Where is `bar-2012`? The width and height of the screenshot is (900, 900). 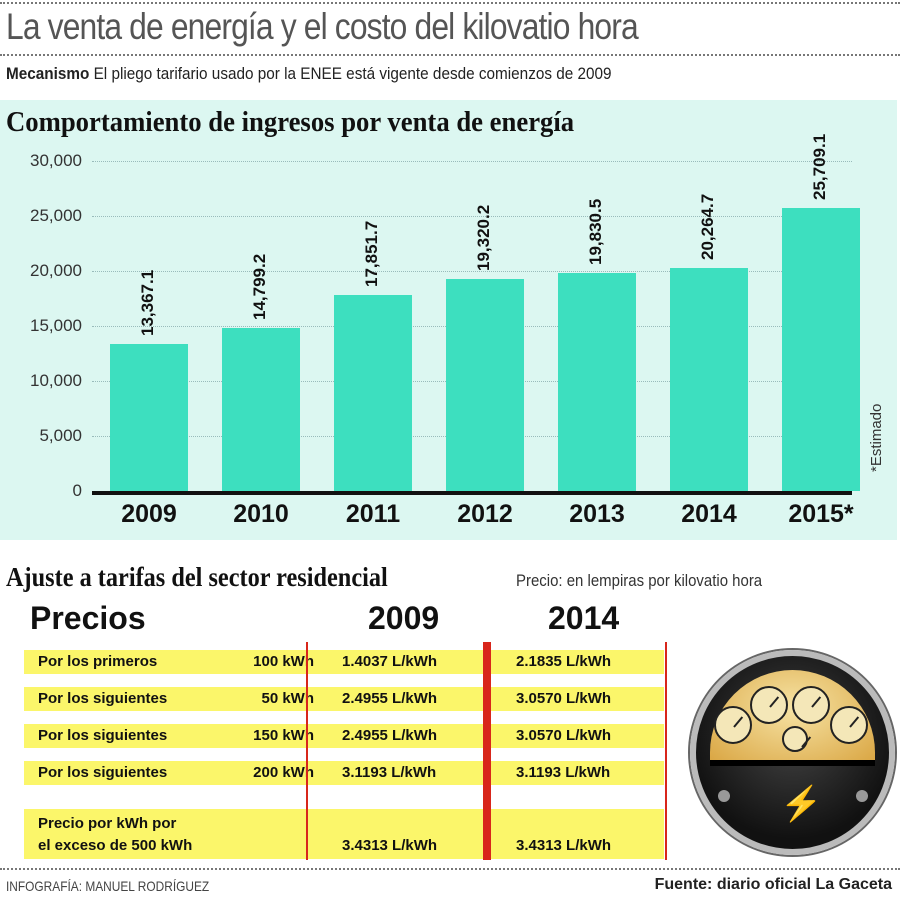
bar-2012 is located at coordinates (485, 385).